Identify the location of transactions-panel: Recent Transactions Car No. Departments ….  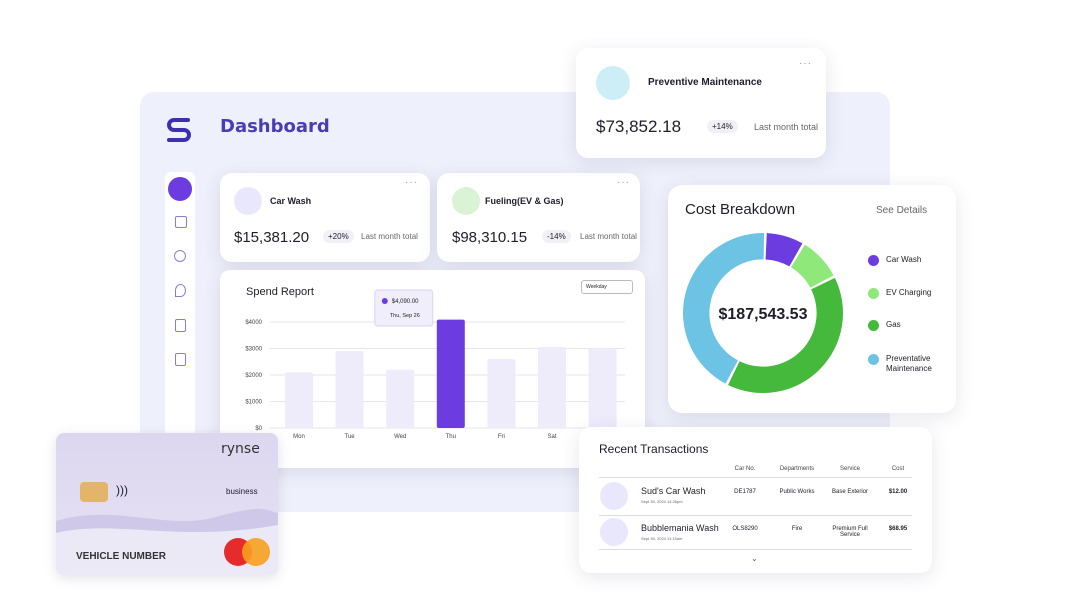
(755, 500).